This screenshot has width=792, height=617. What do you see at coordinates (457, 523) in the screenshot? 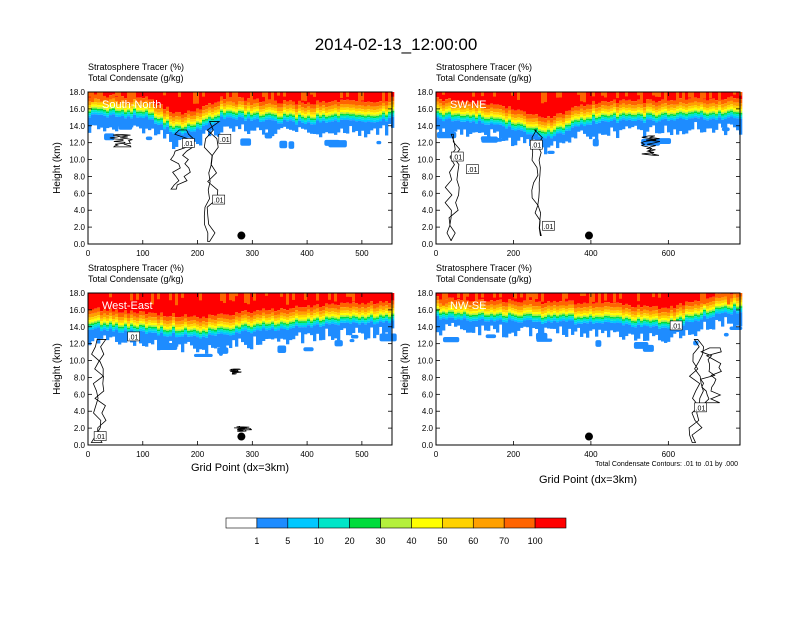
I see `colorbar-box` at bounding box center [457, 523].